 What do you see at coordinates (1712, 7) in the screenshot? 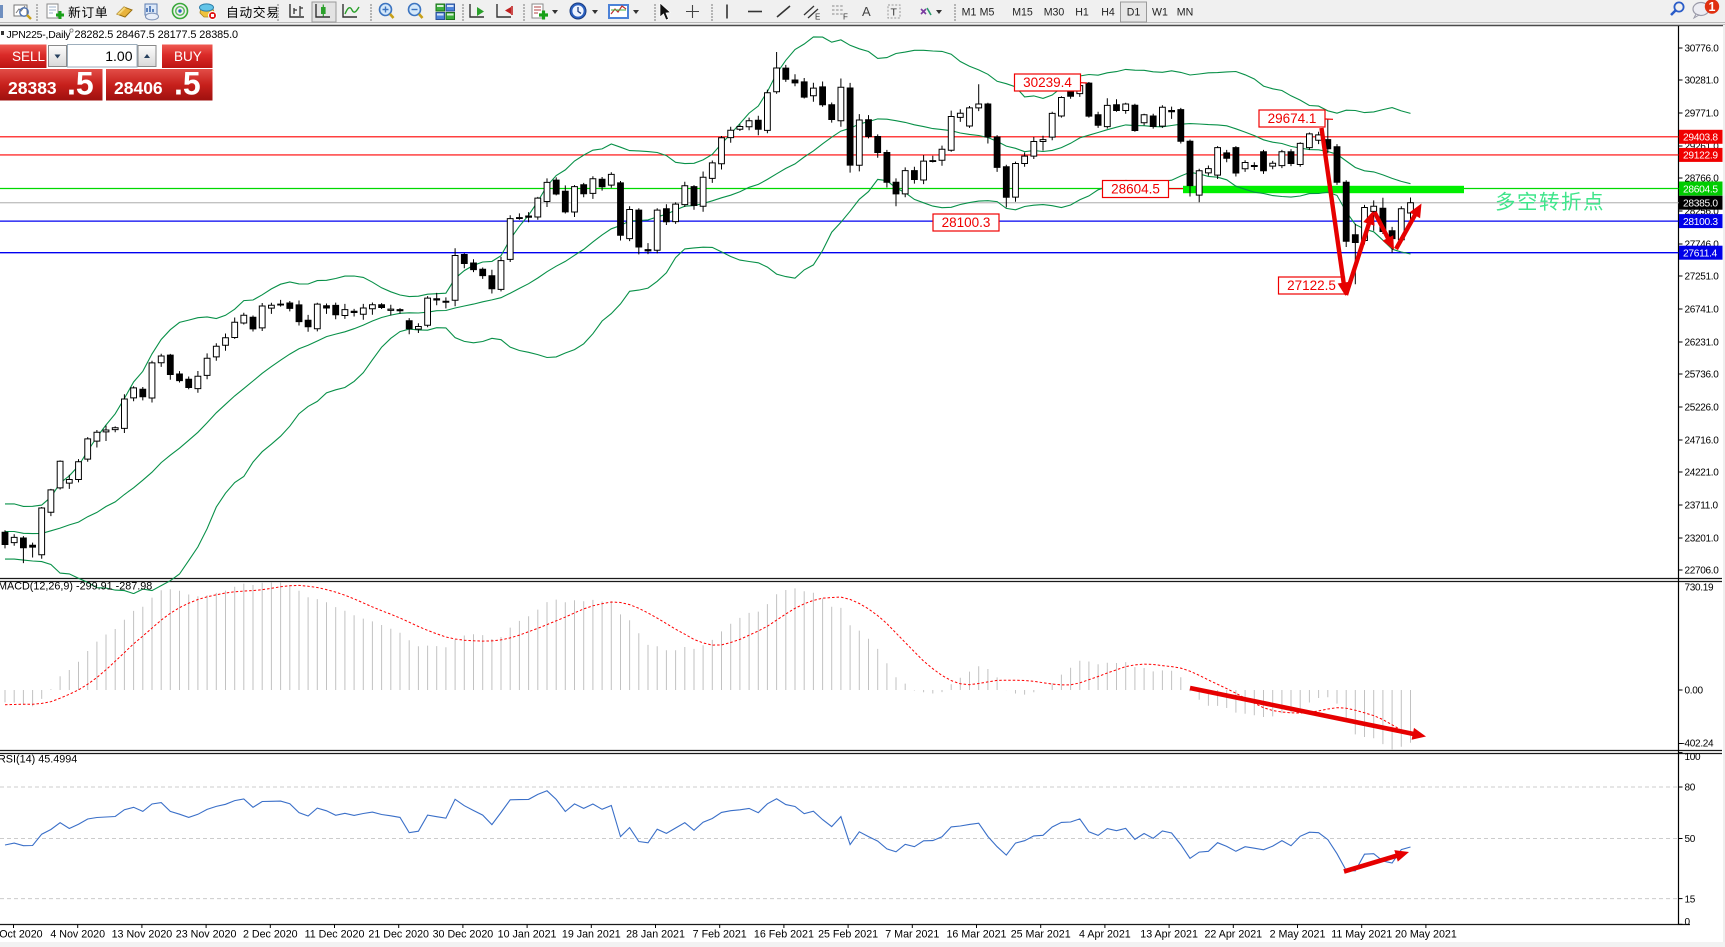
I see `svg-text: 1` at bounding box center [1712, 7].